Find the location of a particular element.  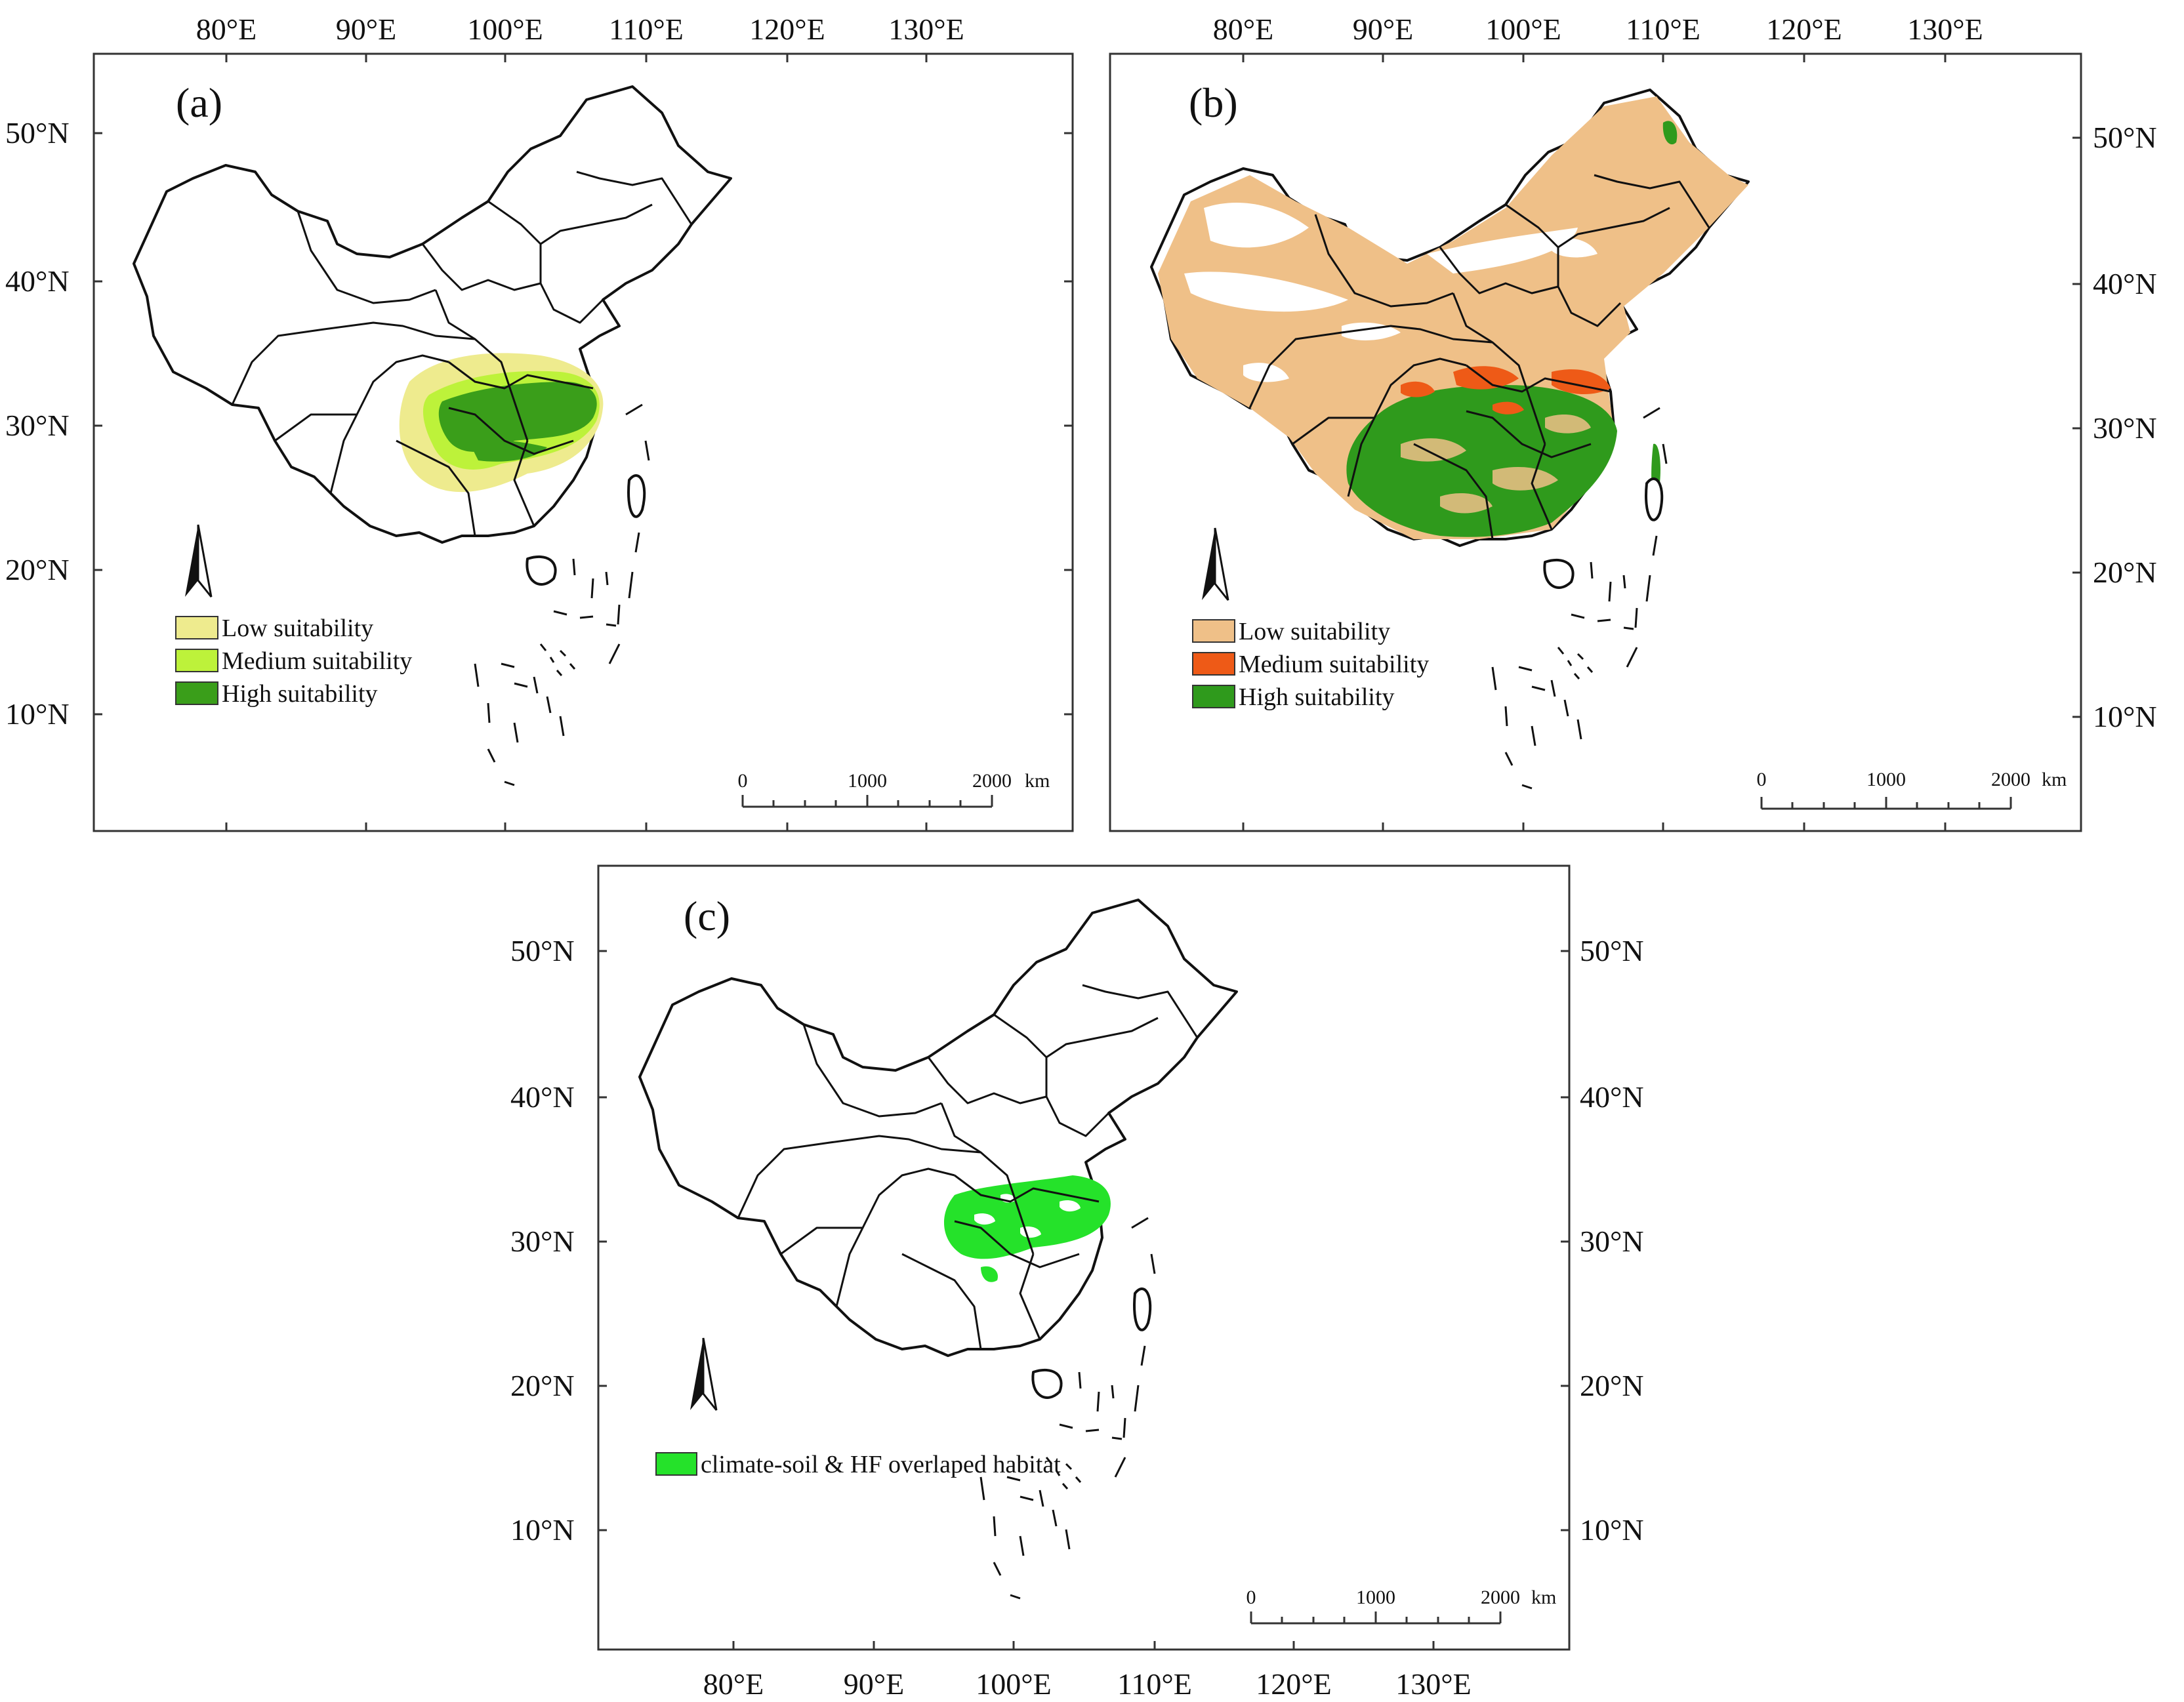

lat-tick-labels-right: 50°N 40°N 30°N 20°N 10°N is located at coordinates (1612, 1241).